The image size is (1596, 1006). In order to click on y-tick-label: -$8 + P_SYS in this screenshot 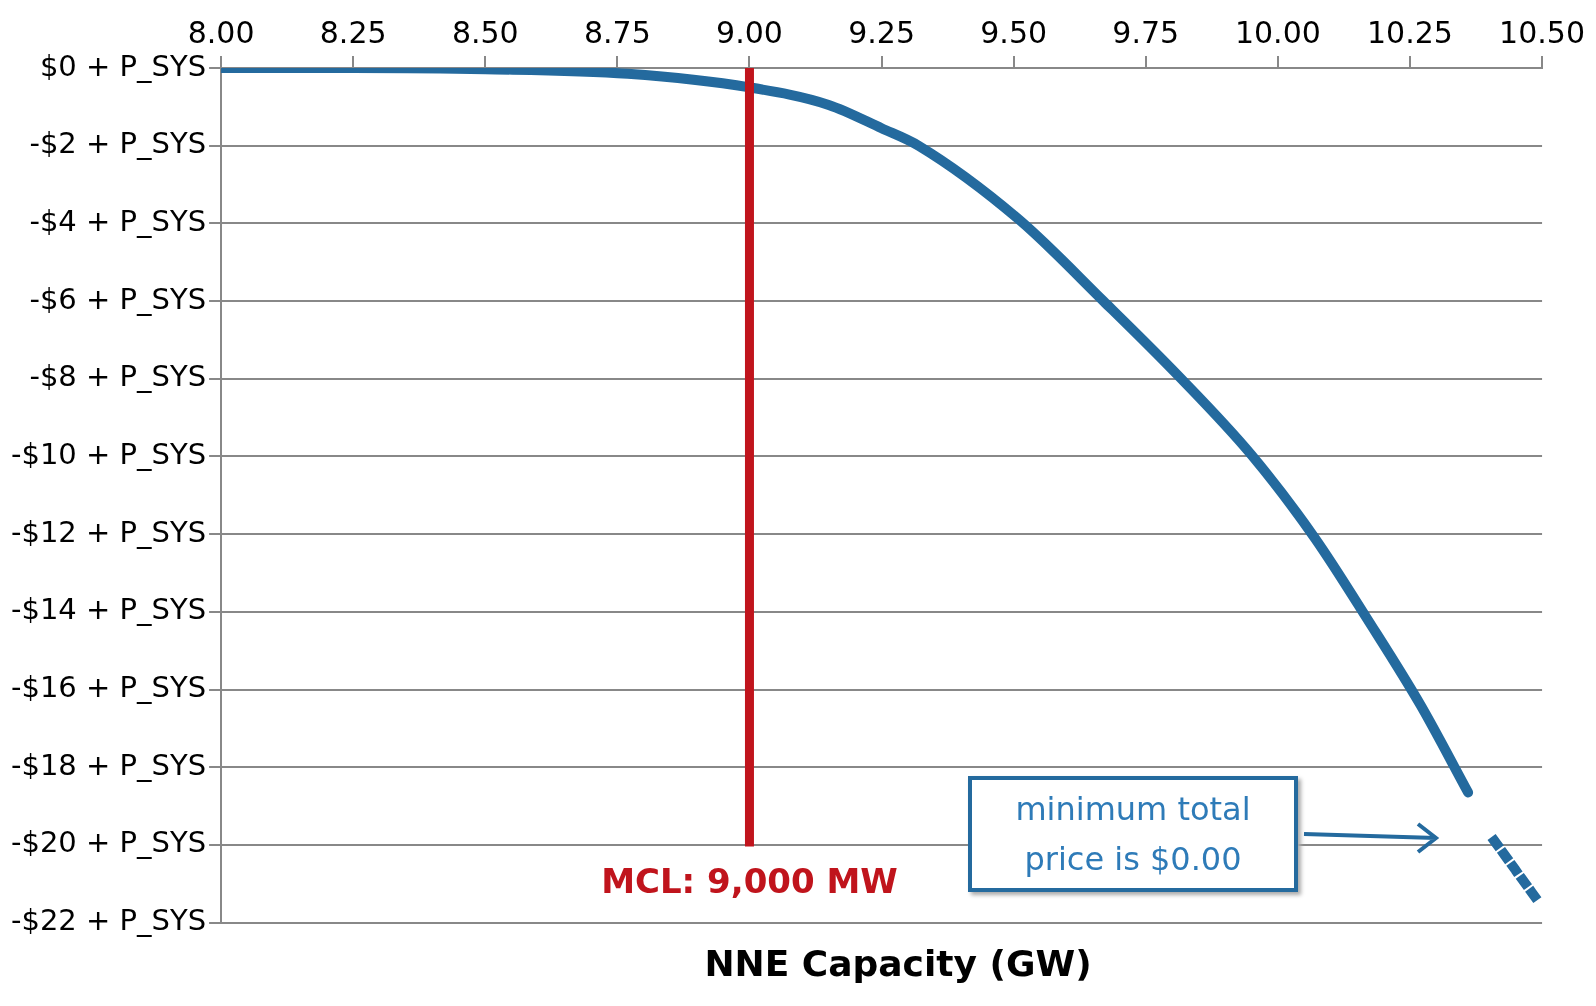, I will do `click(118, 376)`.